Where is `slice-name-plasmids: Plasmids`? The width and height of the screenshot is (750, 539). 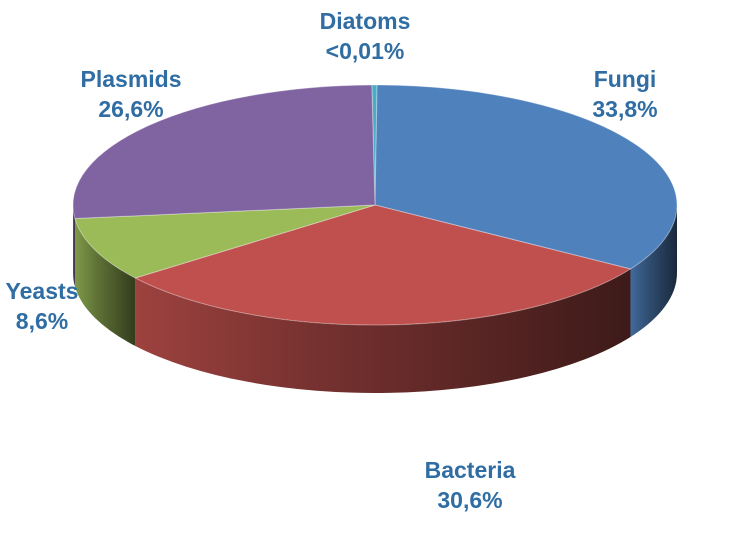
slice-name-plasmids: Plasmids is located at coordinates (131, 79).